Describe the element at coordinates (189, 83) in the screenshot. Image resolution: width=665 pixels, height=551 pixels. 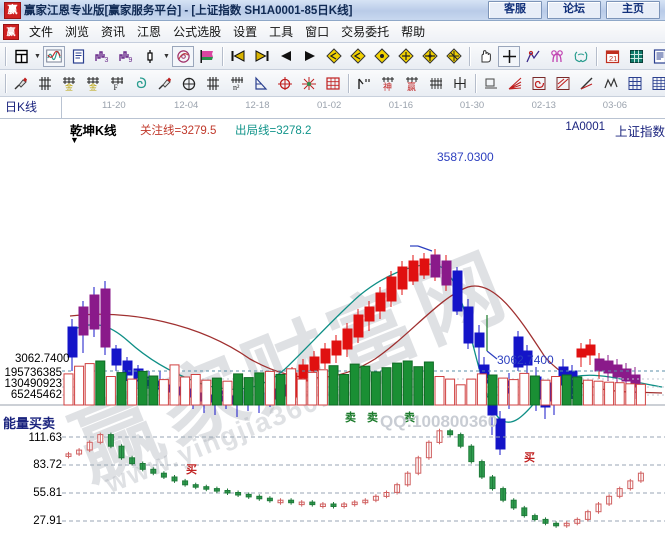
I see `circle-cycle-icon` at that location.